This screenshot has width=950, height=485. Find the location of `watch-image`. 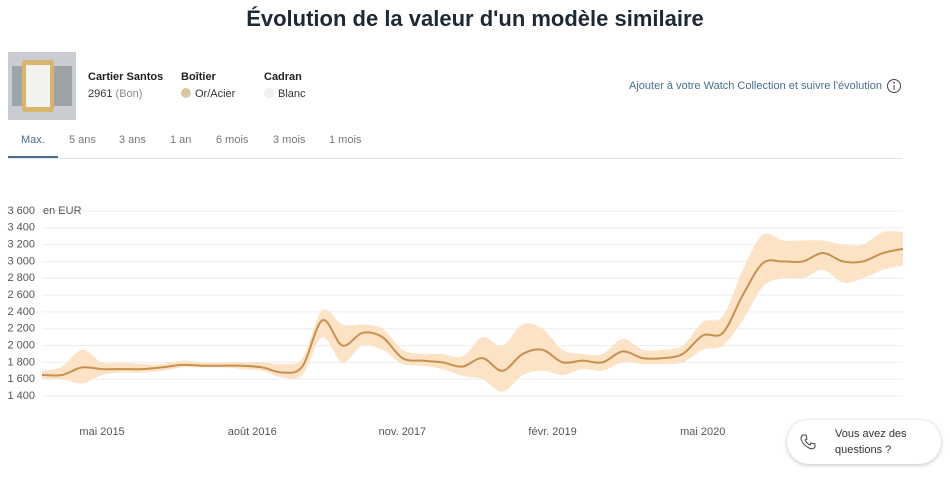

watch-image is located at coordinates (42, 86).